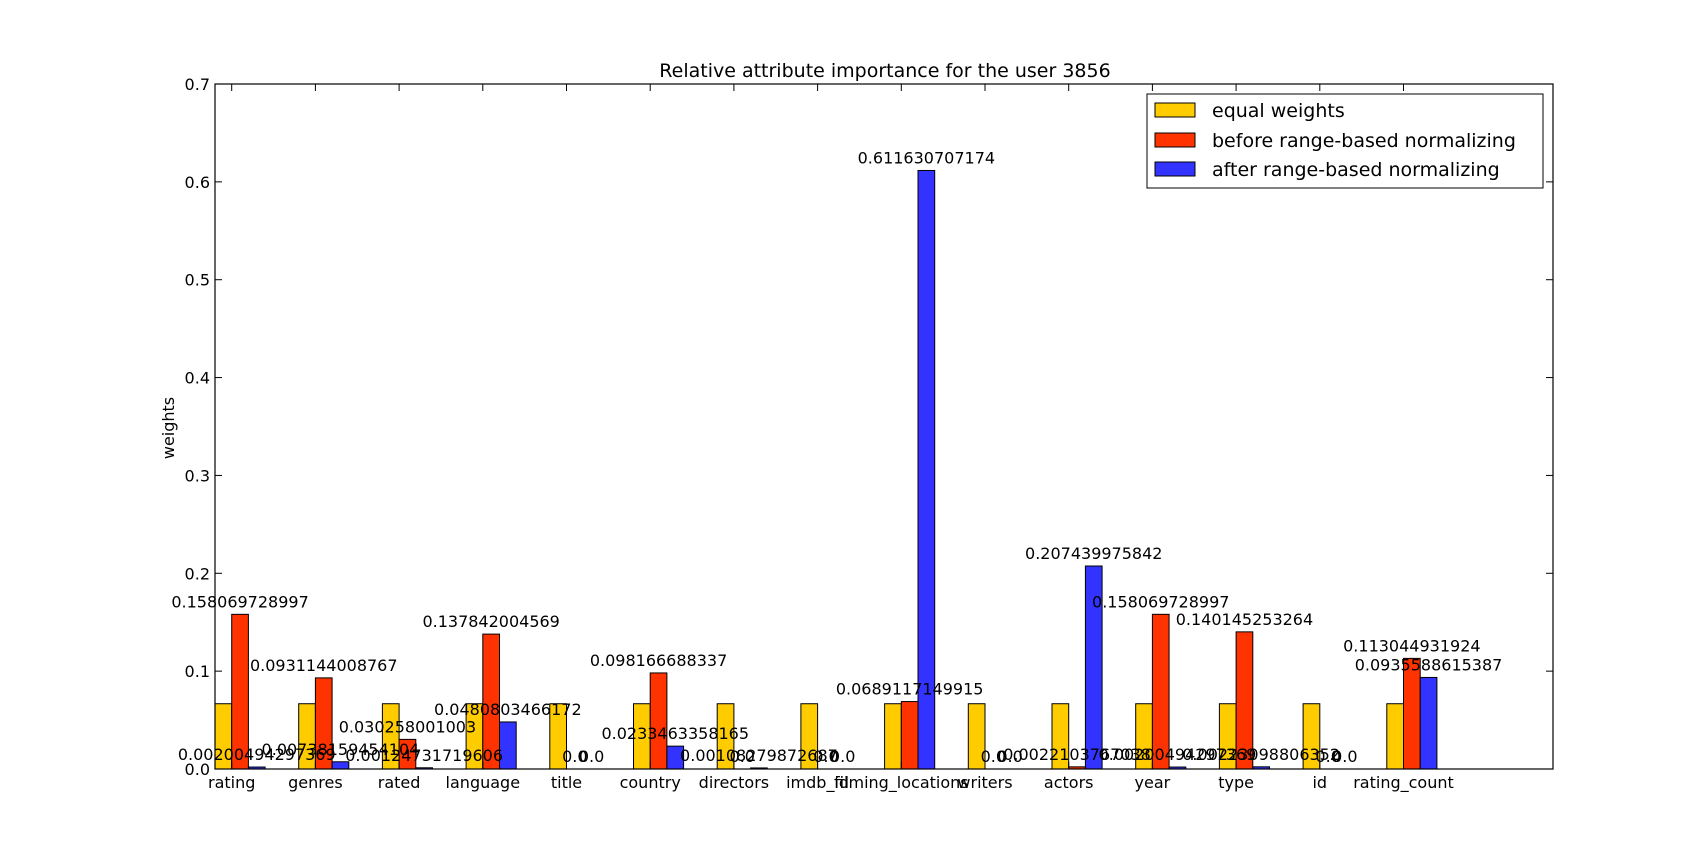  Describe the element at coordinates (984, 782) in the screenshot. I see `x-tick-label-writers: writers` at that location.